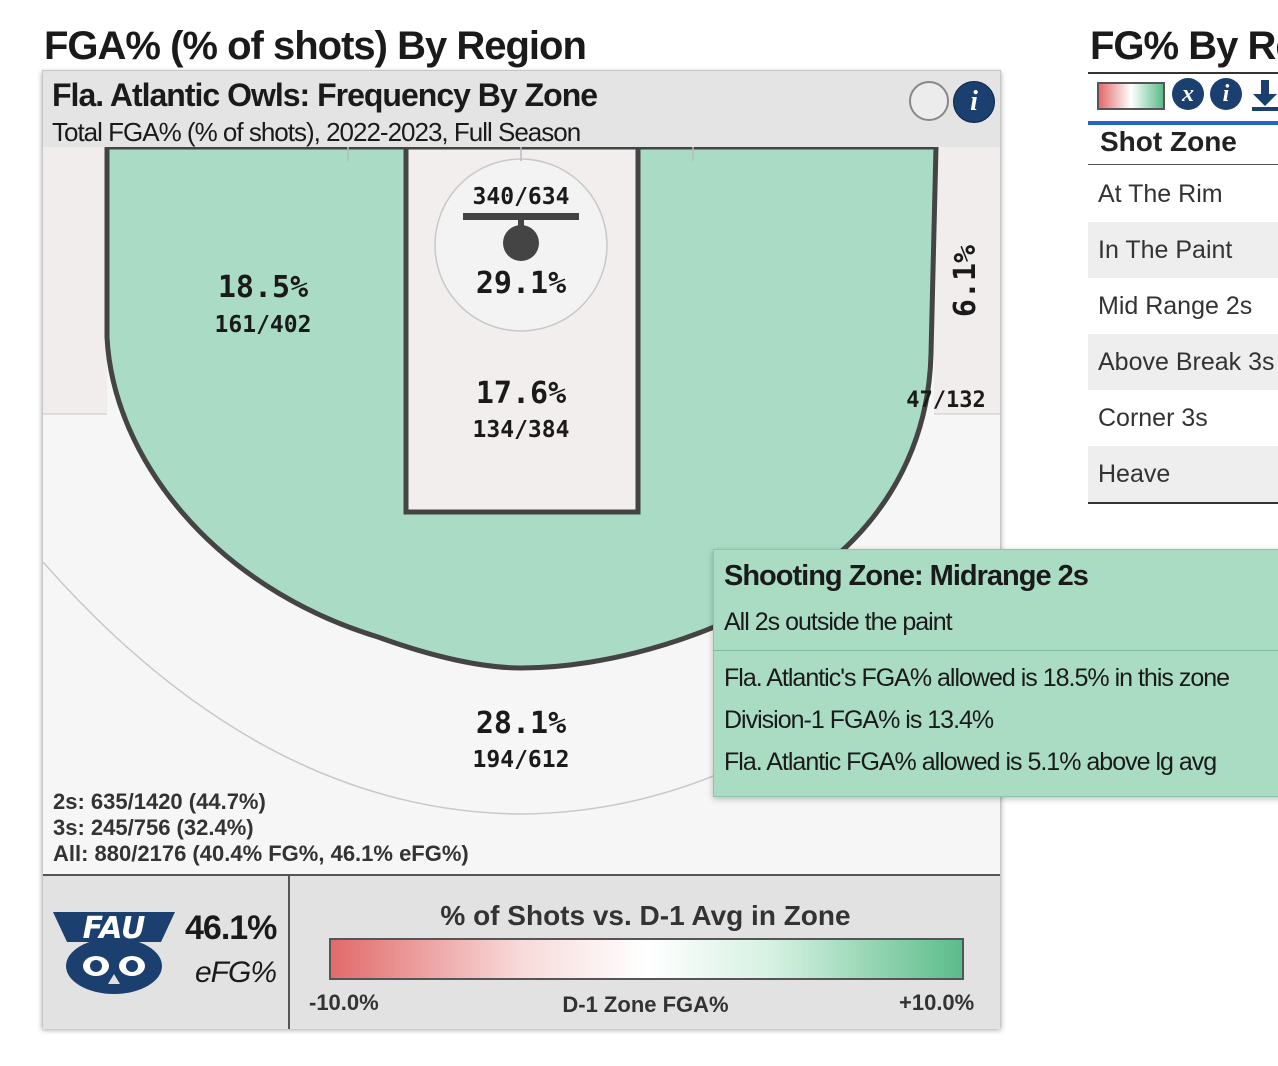 This screenshot has height=1066, width=1278. What do you see at coordinates (114, 953) in the screenshot?
I see `fau-owls-logo: FAU` at bounding box center [114, 953].